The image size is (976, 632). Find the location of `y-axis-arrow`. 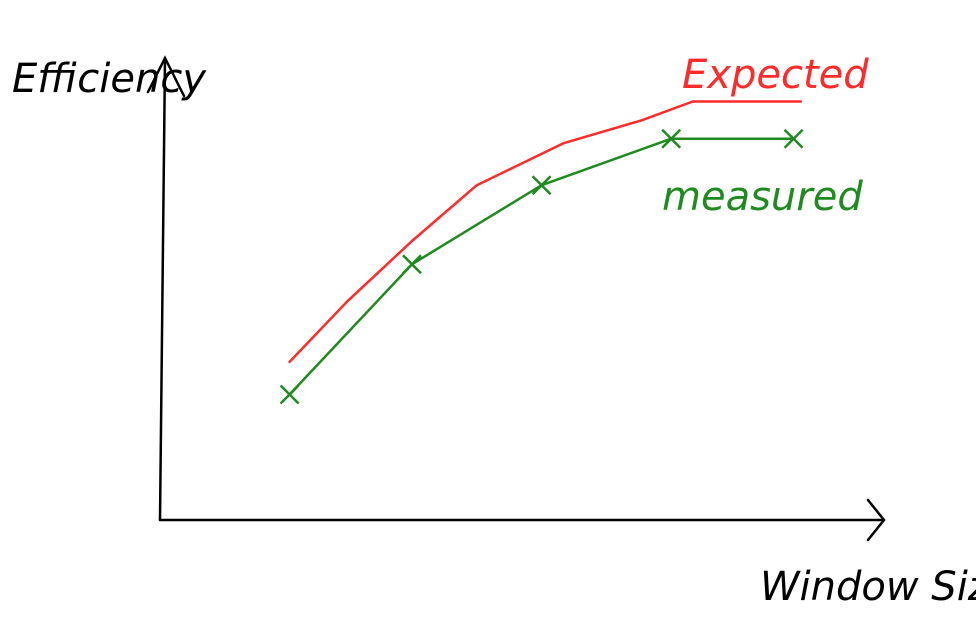

y-axis-arrow is located at coordinates (166, 76).